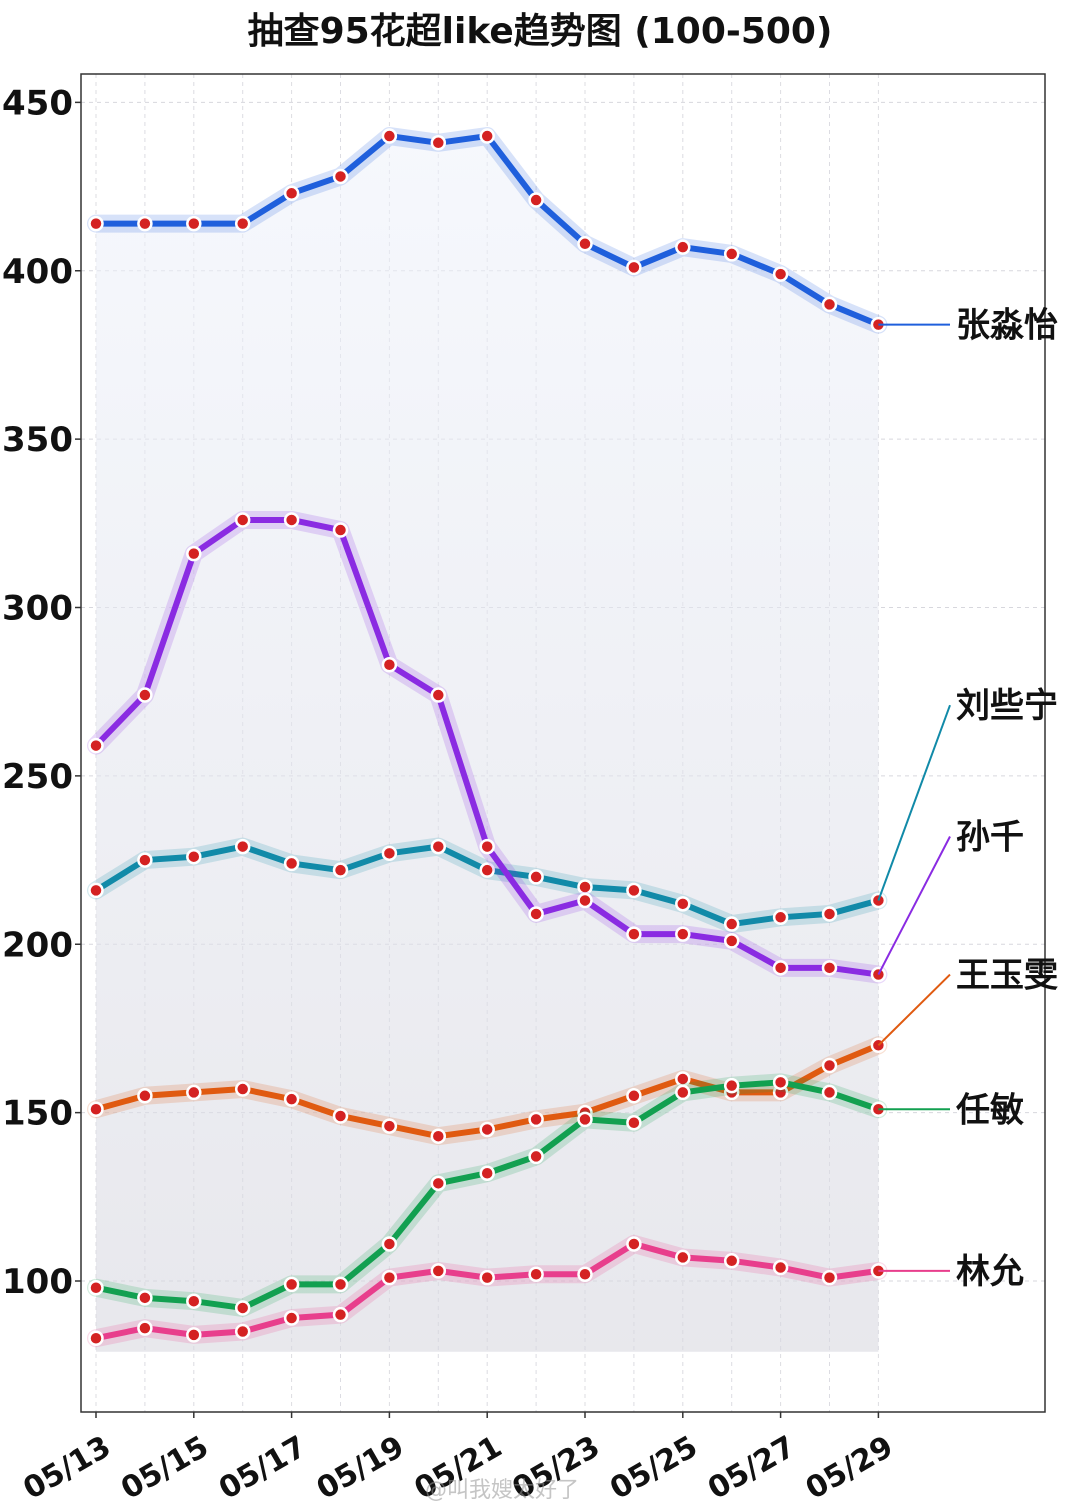  What do you see at coordinates (1007, 976) in the screenshot?
I see `series-label: 王玉雯` at bounding box center [1007, 976].